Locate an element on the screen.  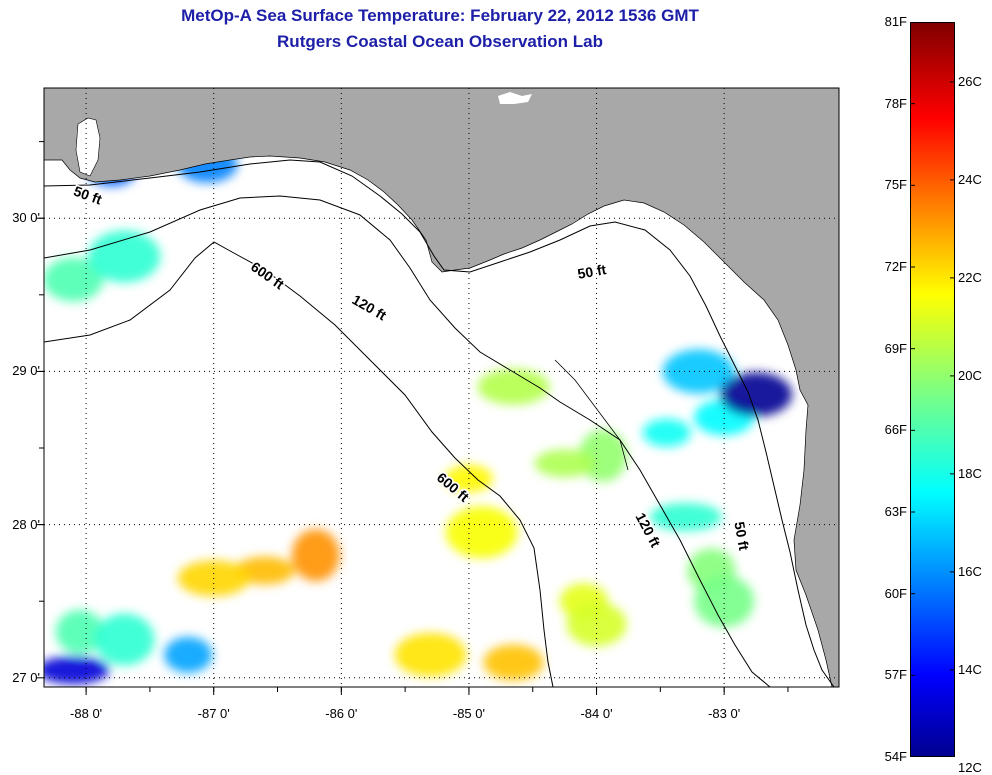
x-tick-label: -84 0' is located at coordinates (596, 713).